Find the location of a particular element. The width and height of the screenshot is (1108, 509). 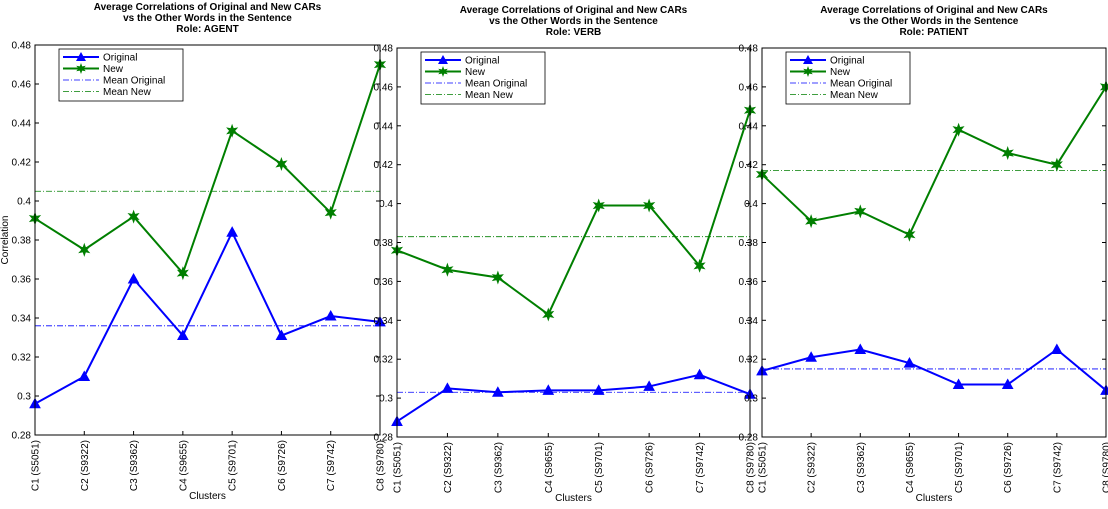

chart-role: Role: AGENT is located at coordinates (207, 29).